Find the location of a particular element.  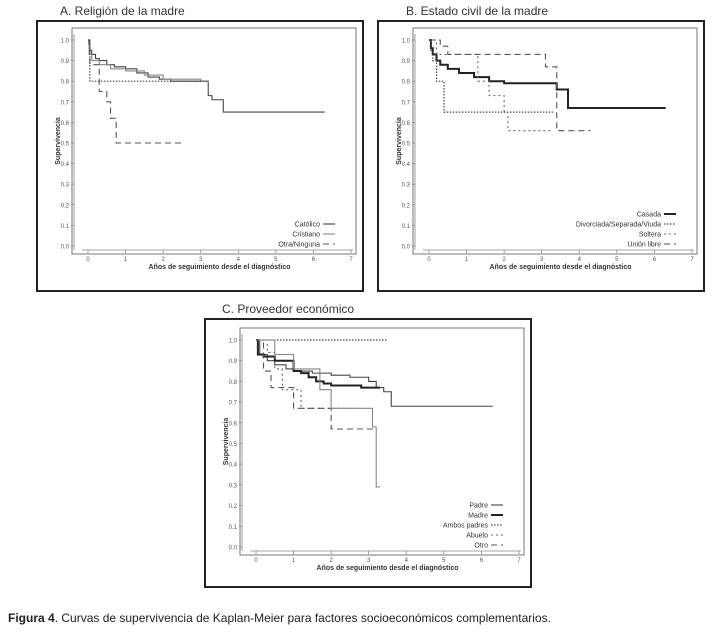

series-line-soltera is located at coordinates (491, 85).